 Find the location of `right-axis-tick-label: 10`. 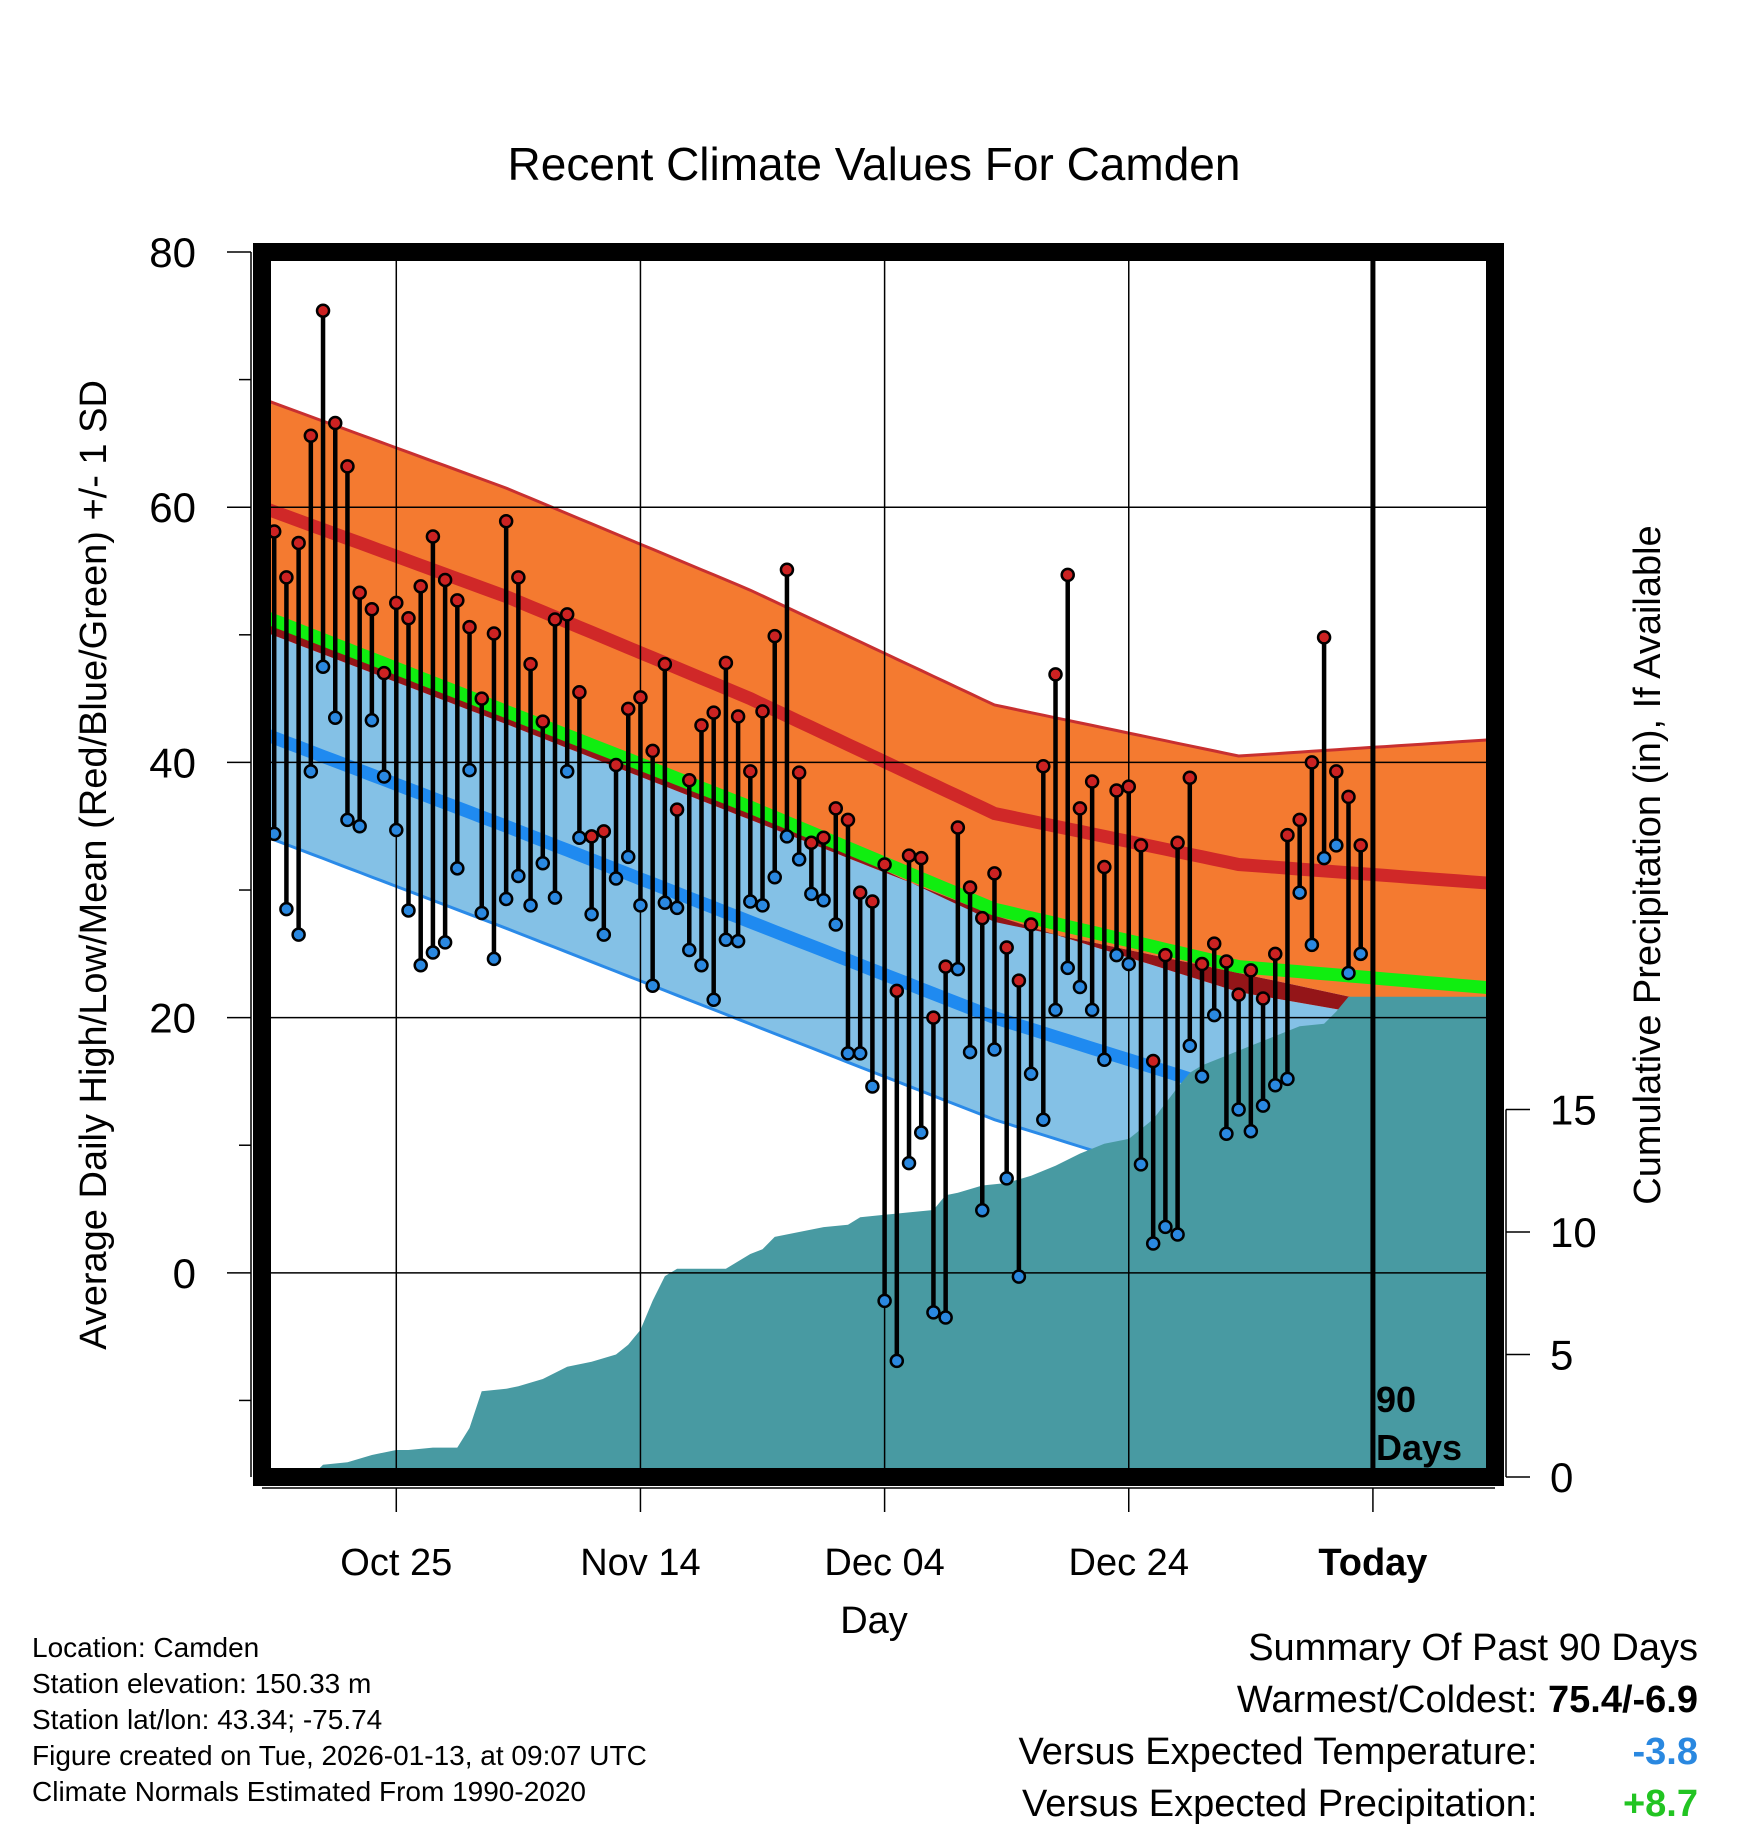

right-axis-tick-label: 10 is located at coordinates (1573, 1232).